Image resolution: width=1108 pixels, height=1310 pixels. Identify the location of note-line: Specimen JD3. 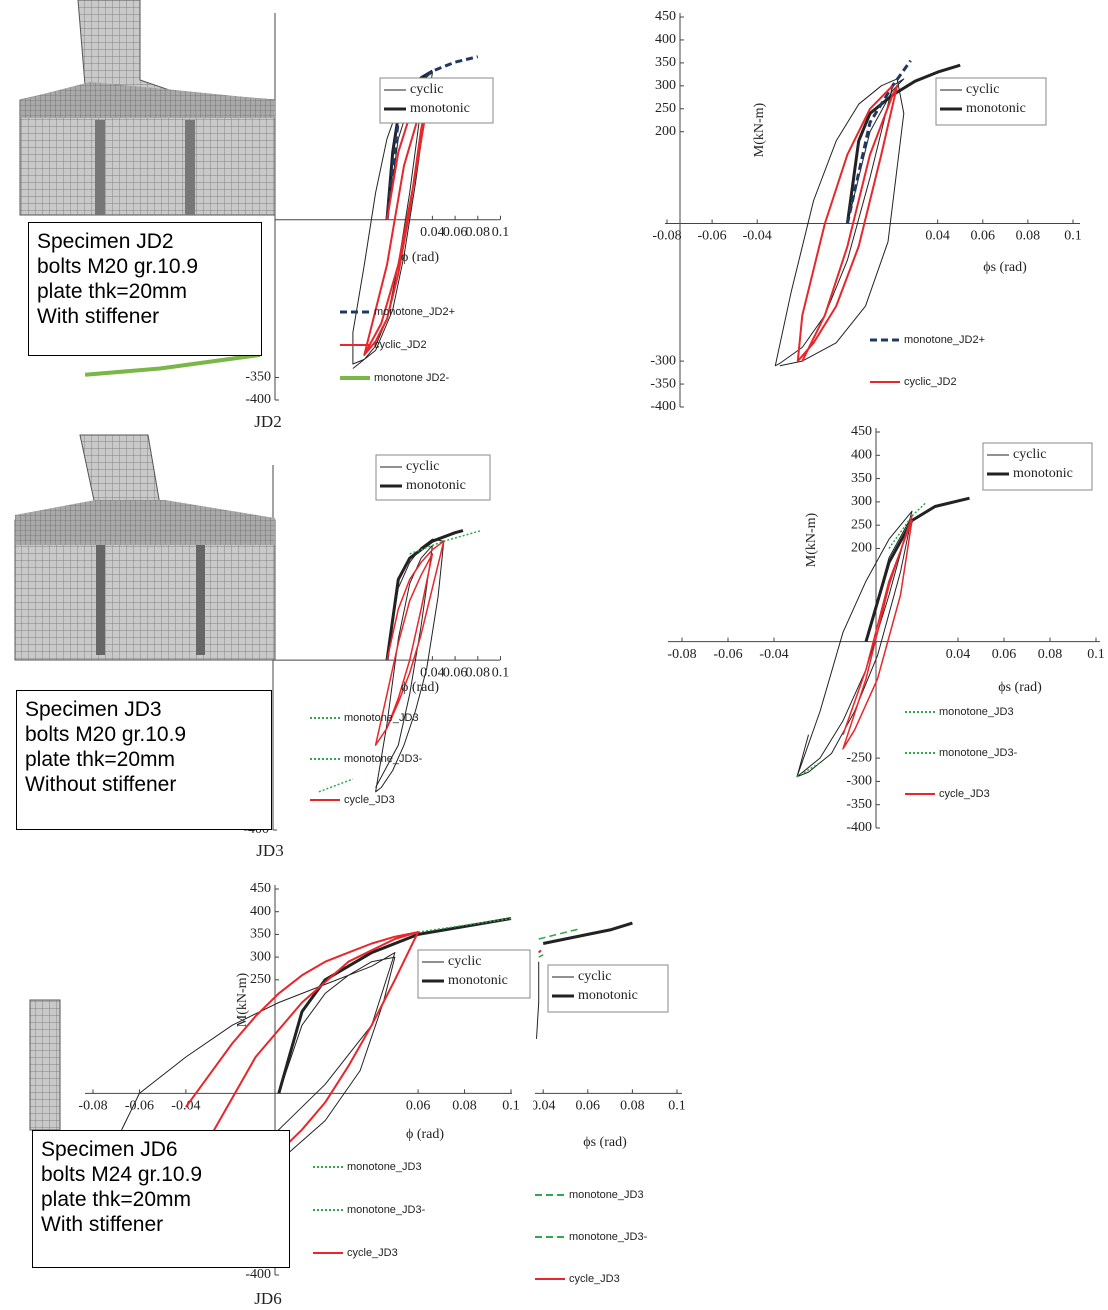
(93, 709).